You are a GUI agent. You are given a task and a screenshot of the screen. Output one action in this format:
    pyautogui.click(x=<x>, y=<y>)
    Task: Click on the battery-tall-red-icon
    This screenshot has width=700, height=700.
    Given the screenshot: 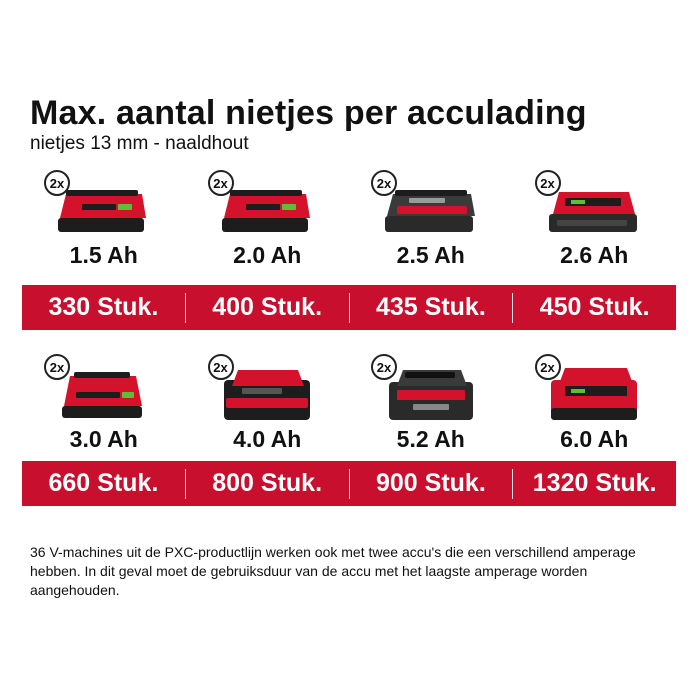 What is the action you would take?
    pyautogui.click(x=593, y=394)
    